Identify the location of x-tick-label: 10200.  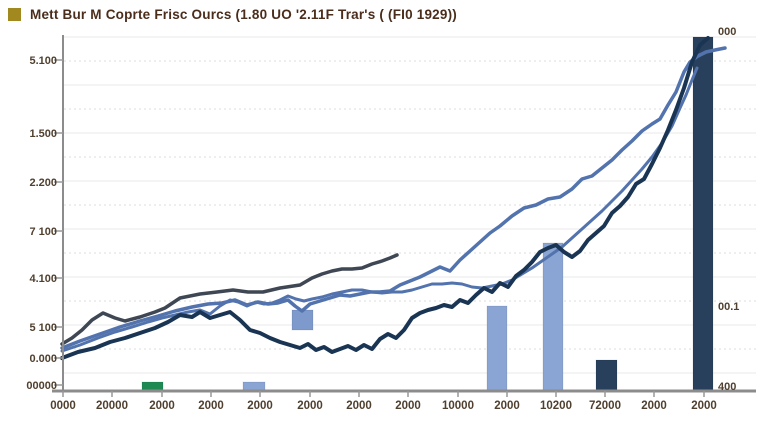
(556, 406).